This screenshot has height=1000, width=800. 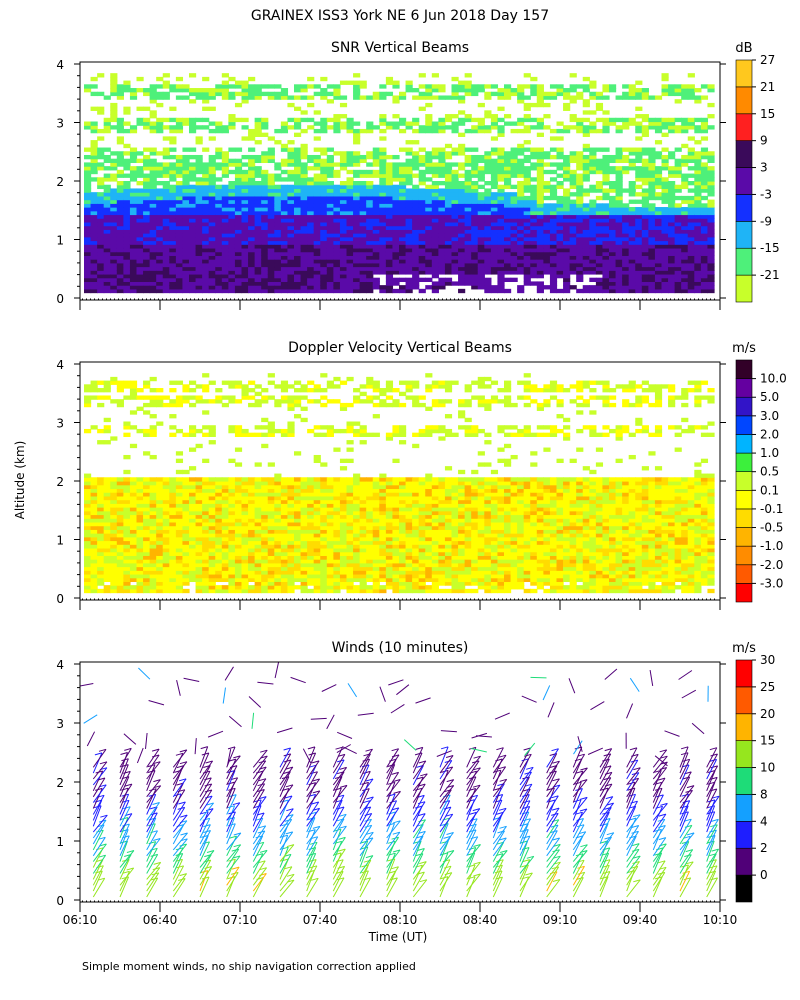 What do you see at coordinates (744, 154) in the screenshot?
I see `colorbar-swatch` at bounding box center [744, 154].